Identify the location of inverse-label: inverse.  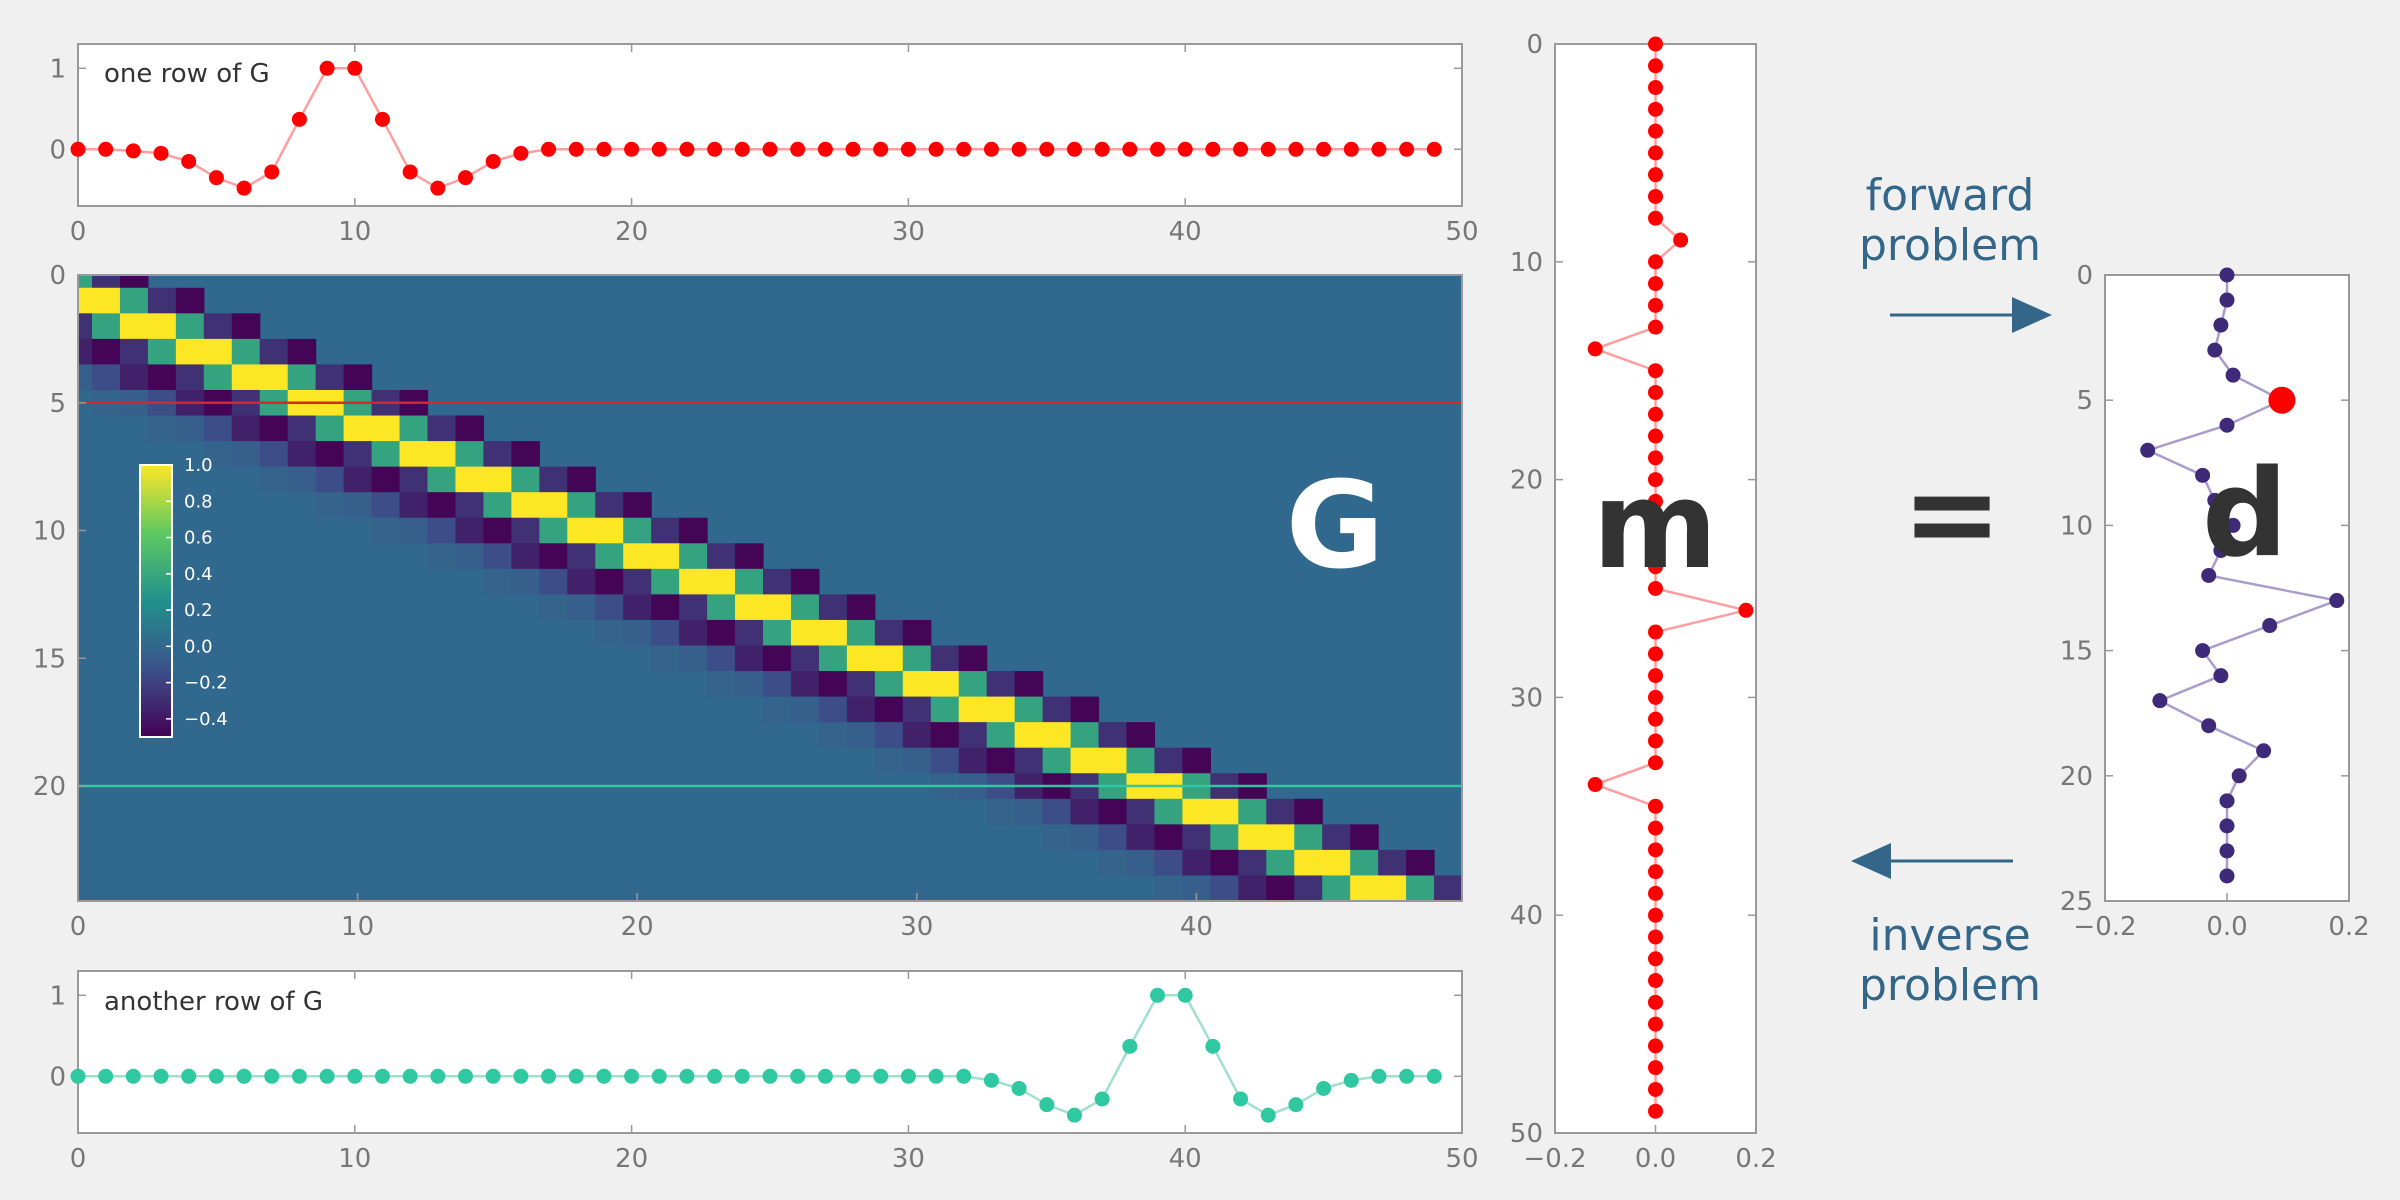
(1949, 935).